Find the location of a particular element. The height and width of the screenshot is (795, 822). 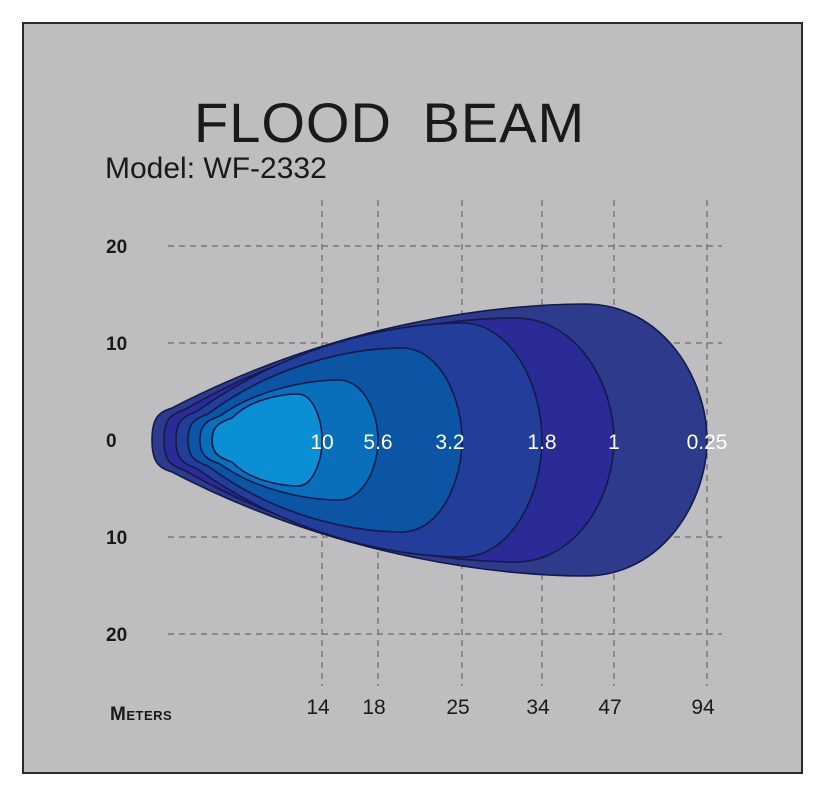

contour-label: 0.25 is located at coordinates (707, 442).